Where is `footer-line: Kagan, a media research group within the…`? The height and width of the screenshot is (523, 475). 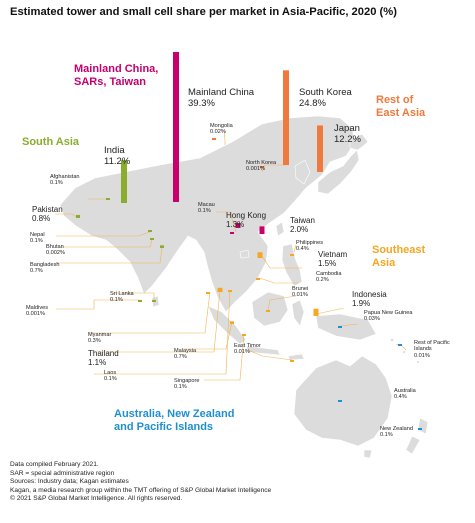 footer-line: Kagan, a media research group within the… is located at coordinates (141, 490).